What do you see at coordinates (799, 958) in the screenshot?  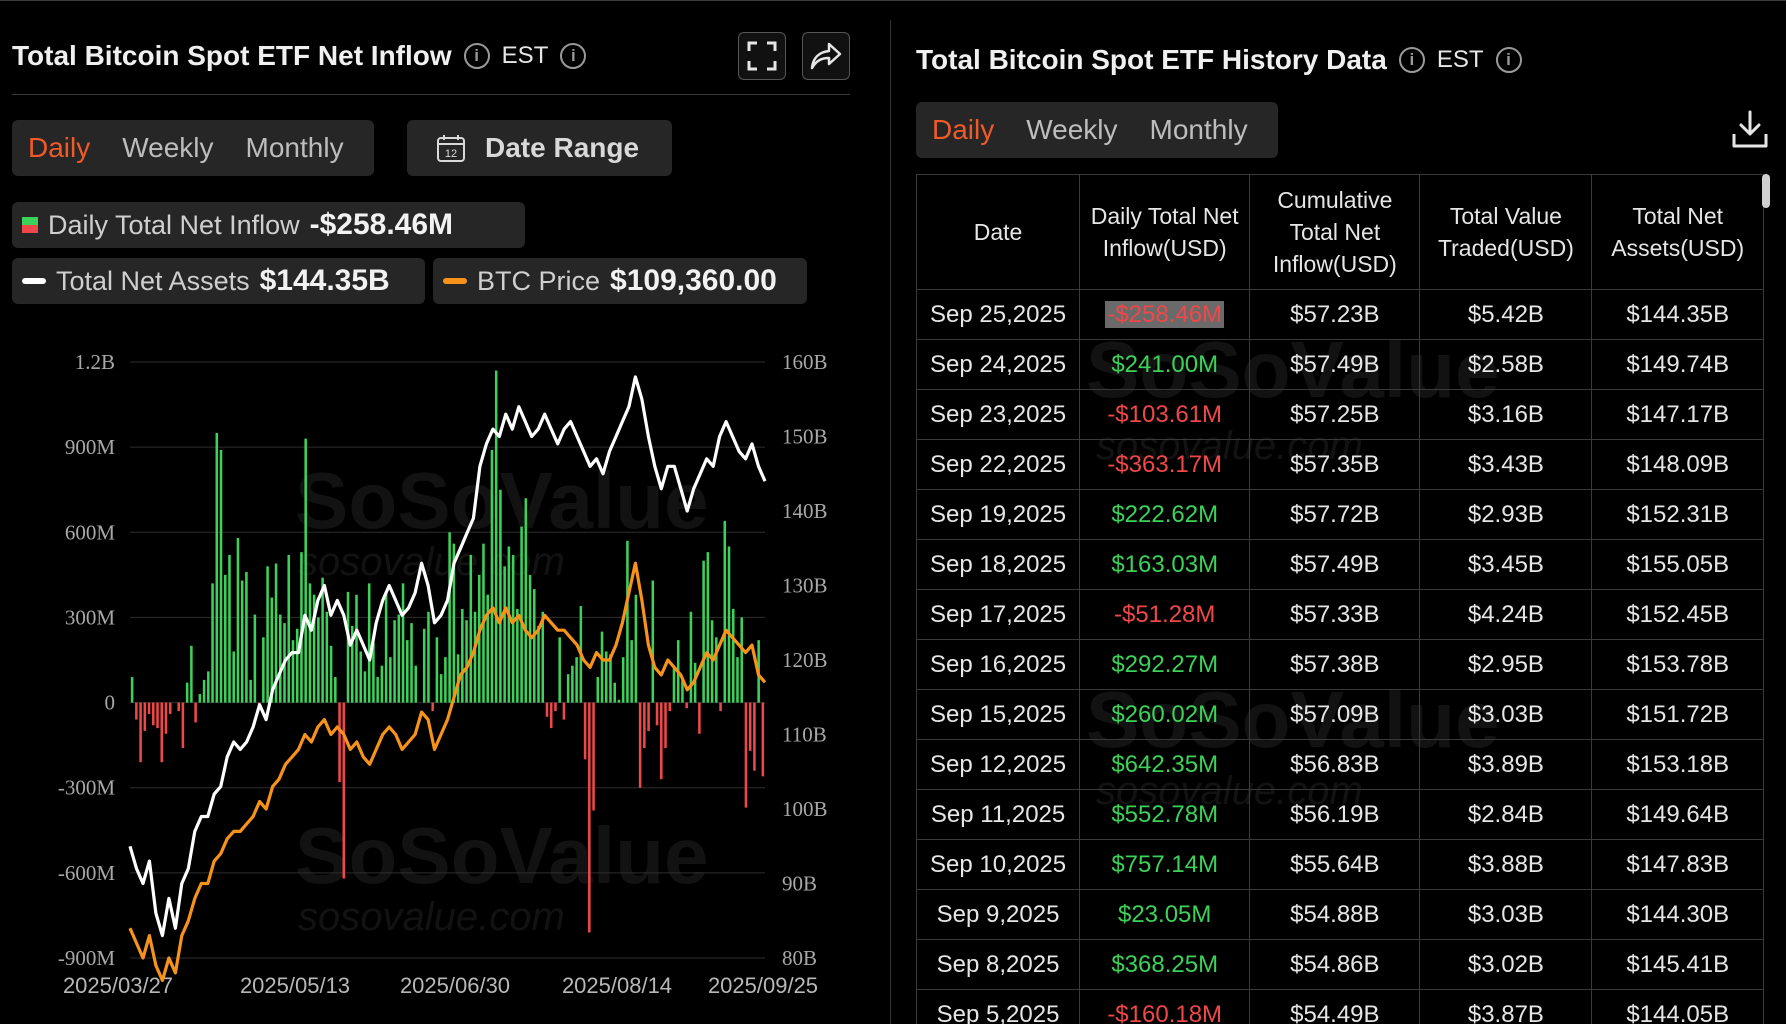 I see `right-tick-label: 80B` at bounding box center [799, 958].